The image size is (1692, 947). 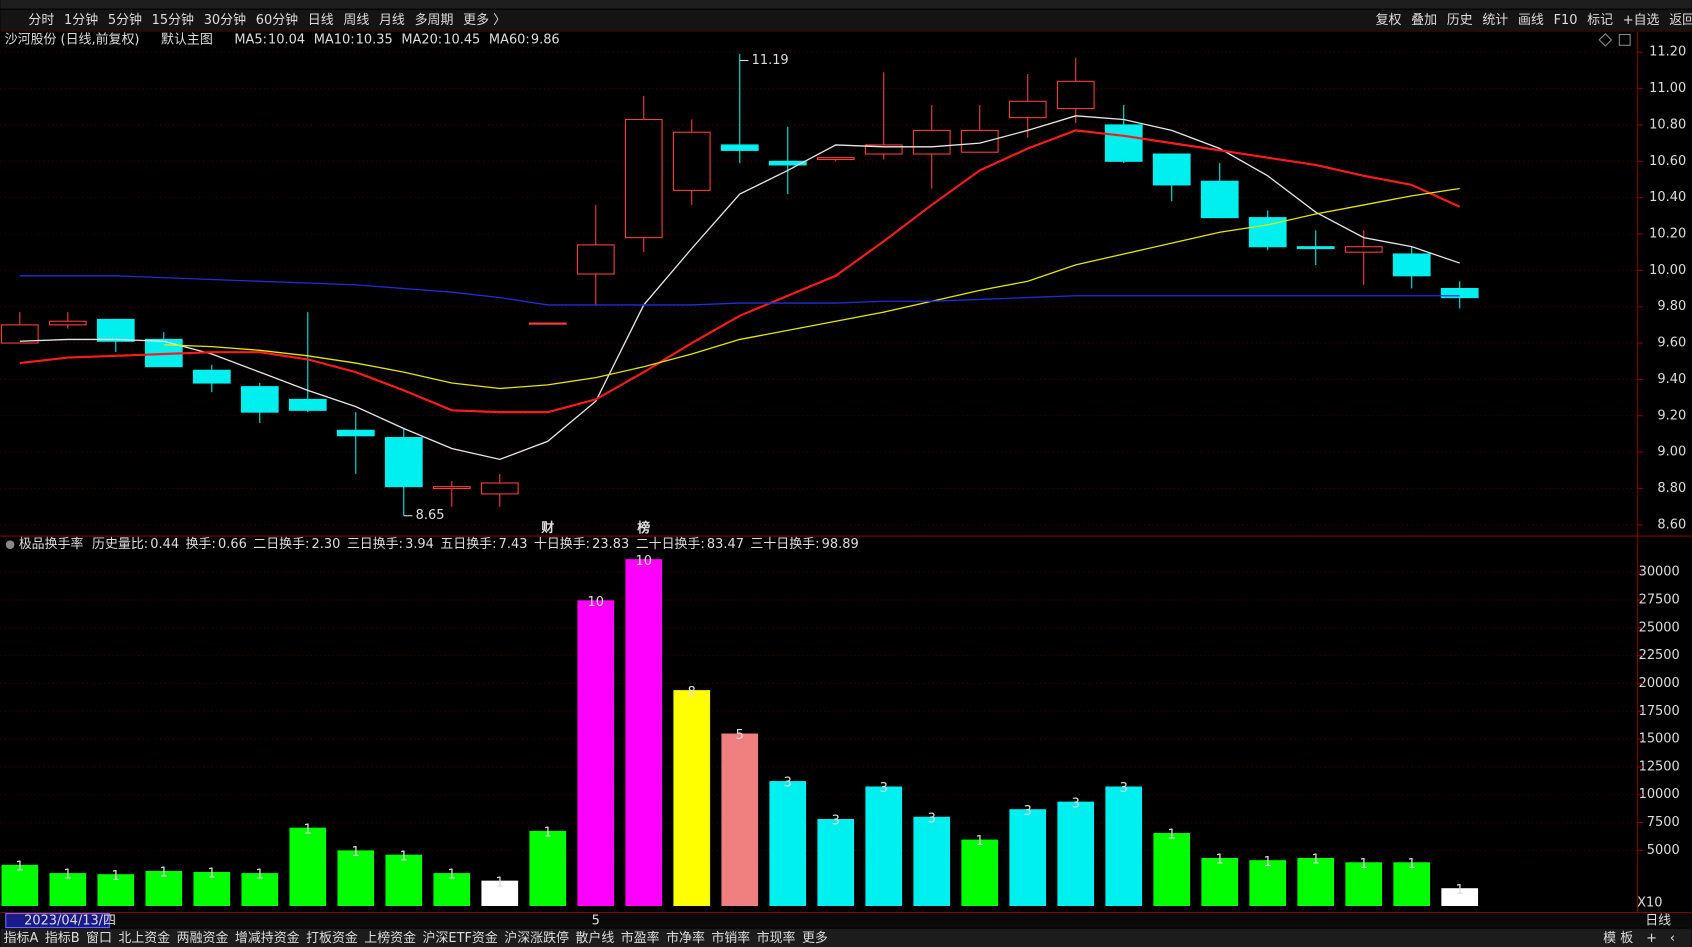 What do you see at coordinates (1672, 938) in the screenshot?
I see `tab: ‹` at bounding box center [1672, 938].